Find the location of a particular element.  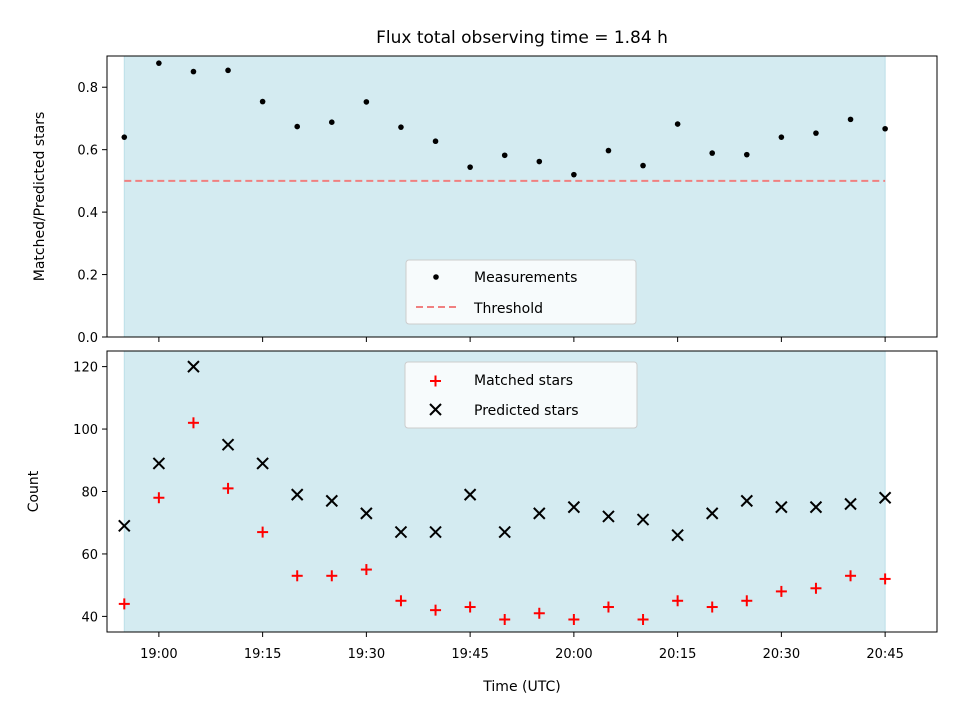

top-y-axis-label: Matched/Predicted stars is located at coordinates (40, 197).